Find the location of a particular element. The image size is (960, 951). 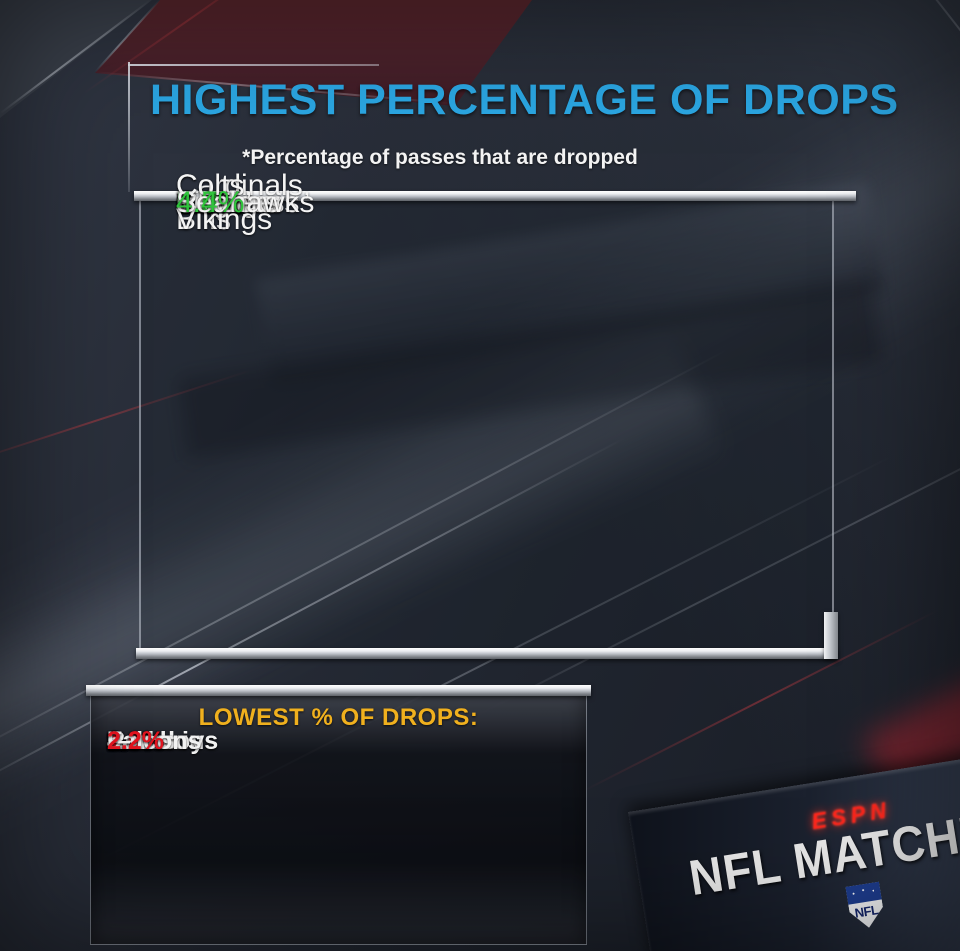

drop-percentage: 2.2% is located at coordinates (135, 740).